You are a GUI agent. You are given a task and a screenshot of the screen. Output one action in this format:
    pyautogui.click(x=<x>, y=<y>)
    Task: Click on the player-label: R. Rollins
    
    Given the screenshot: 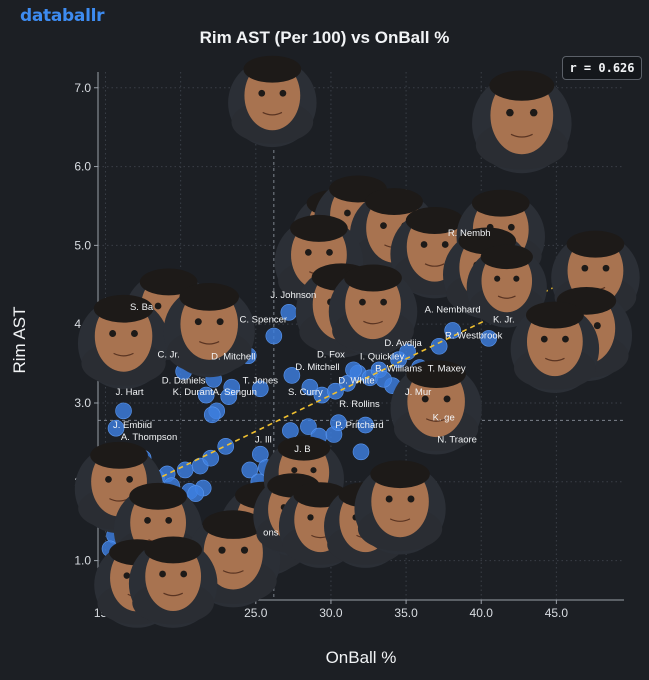 What is the action you would take?
    pyautogui.click(x=359, y=404)
    